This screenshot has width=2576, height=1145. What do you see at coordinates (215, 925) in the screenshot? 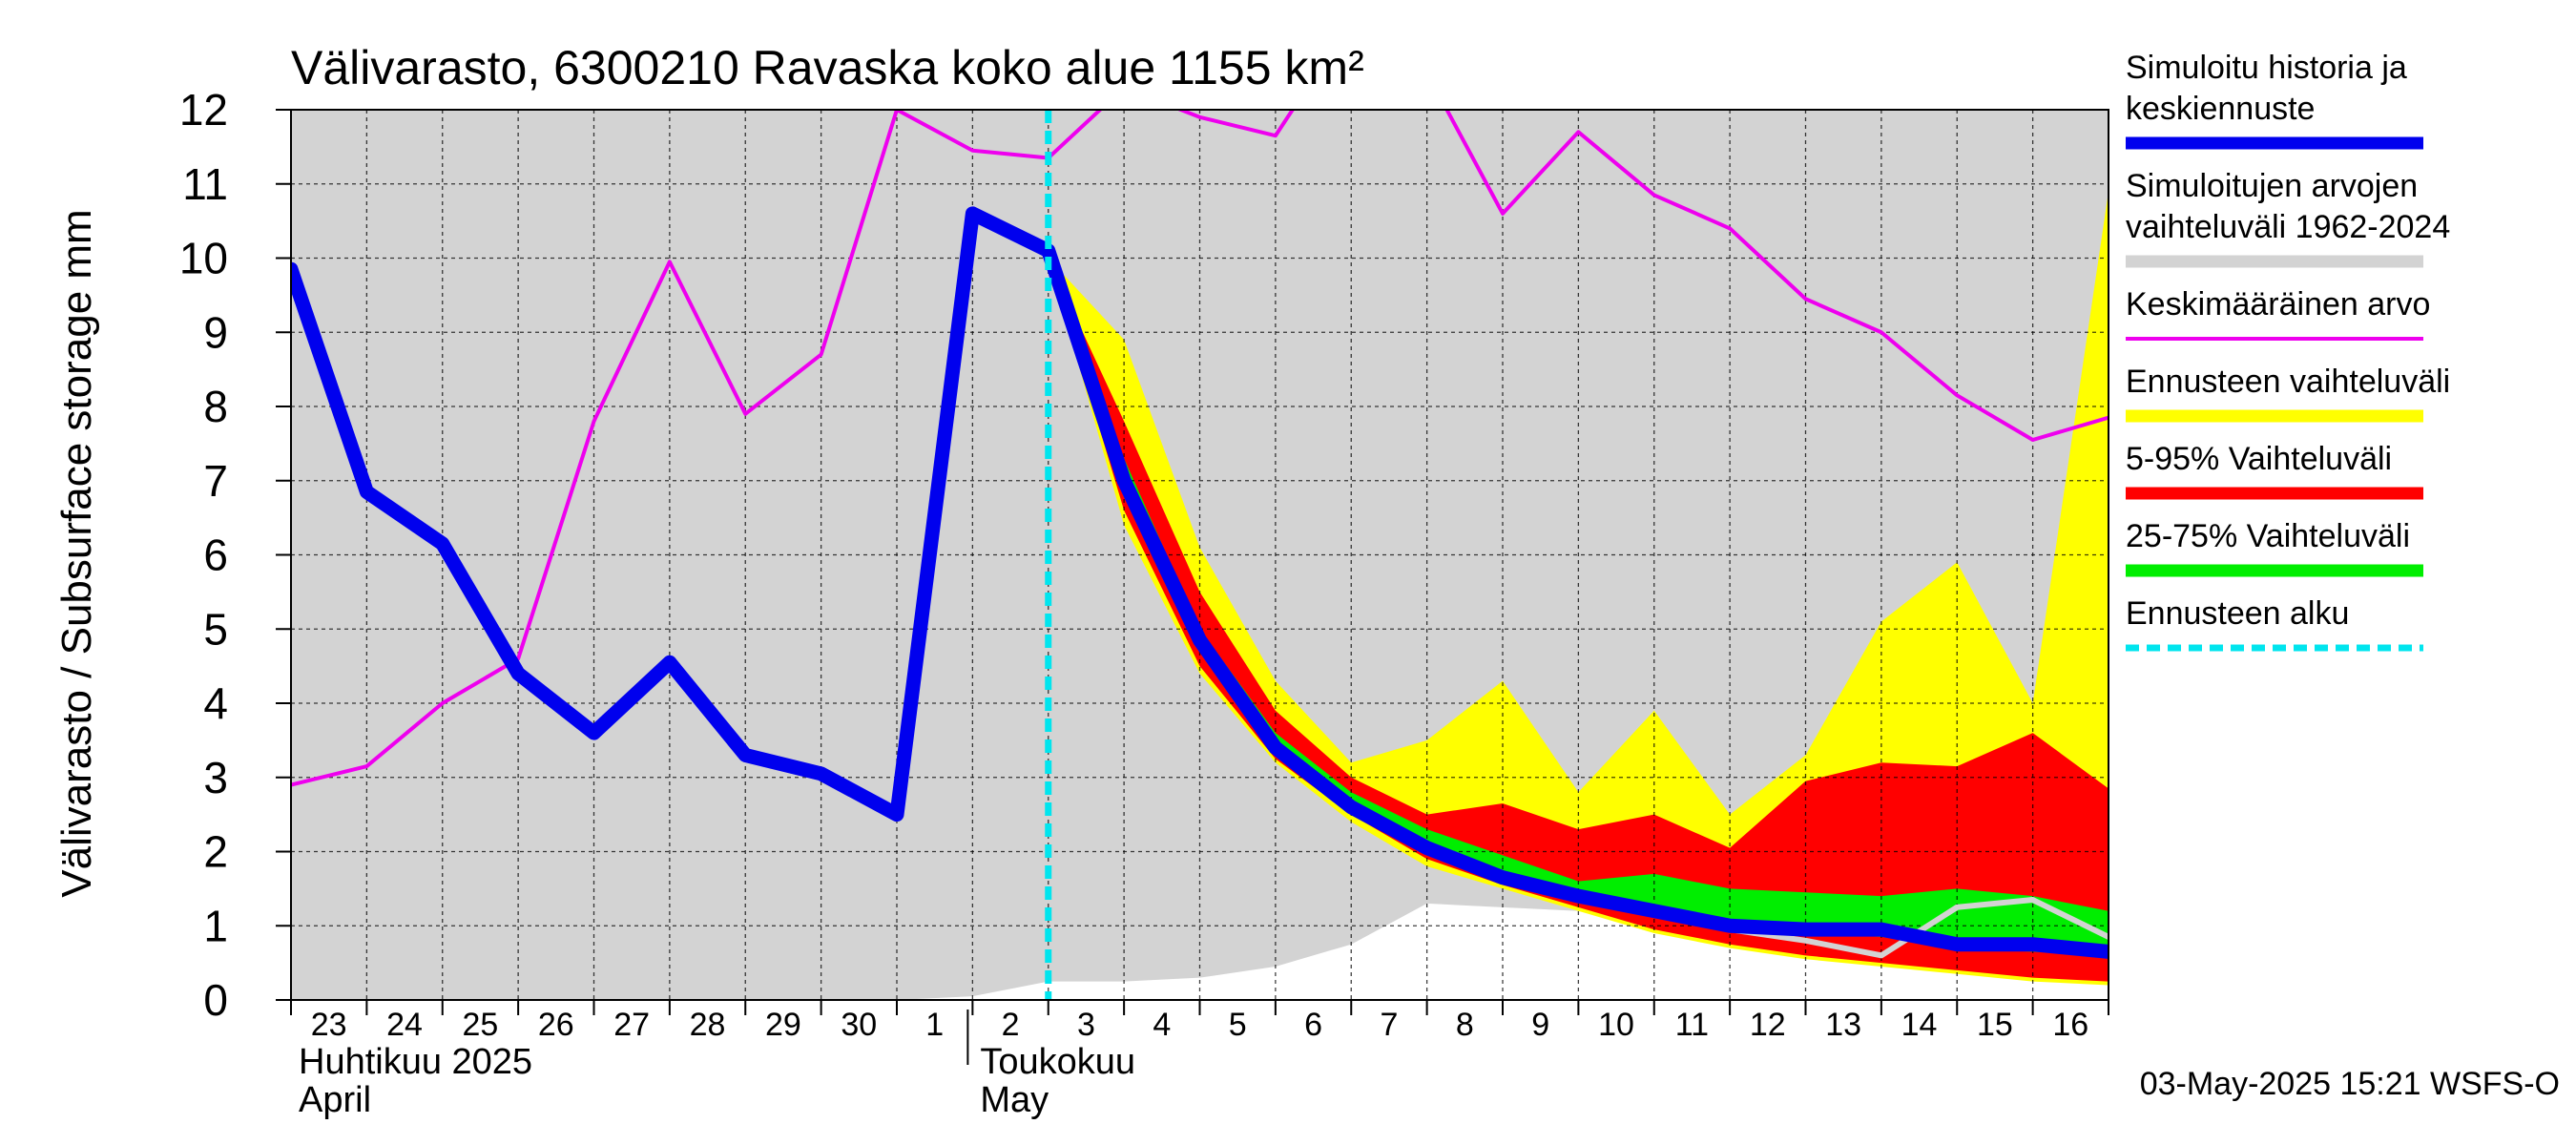
I see `y-tick-label: 1` at bounding box center [215, 925].